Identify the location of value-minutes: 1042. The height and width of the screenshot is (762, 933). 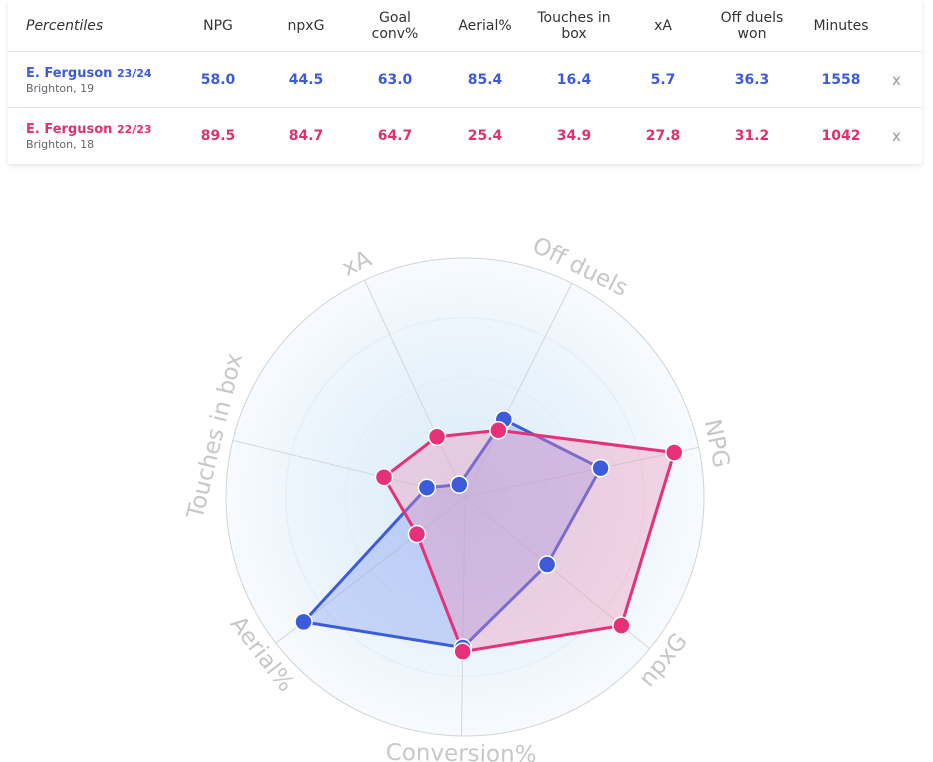
(841, 136).